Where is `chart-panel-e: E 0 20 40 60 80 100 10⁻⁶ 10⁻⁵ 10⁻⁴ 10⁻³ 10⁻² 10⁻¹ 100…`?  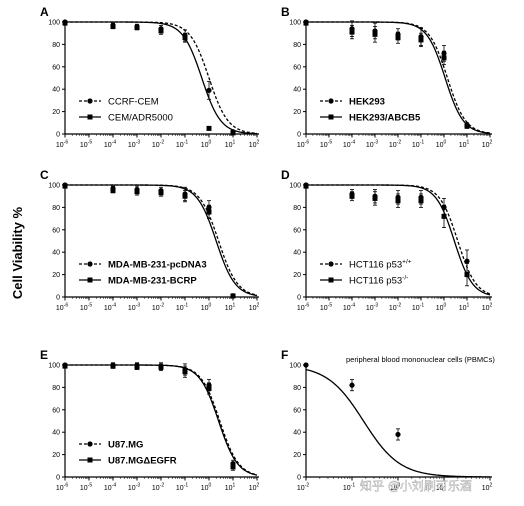 chart-panel-e: E 0 20 40 60 80 100 10⁻⁶ 10⁻⁵ 10⁻⁴ 10⁻³ 10⁻² 10⁻¹ 100… is located at coordinates (150, 420).